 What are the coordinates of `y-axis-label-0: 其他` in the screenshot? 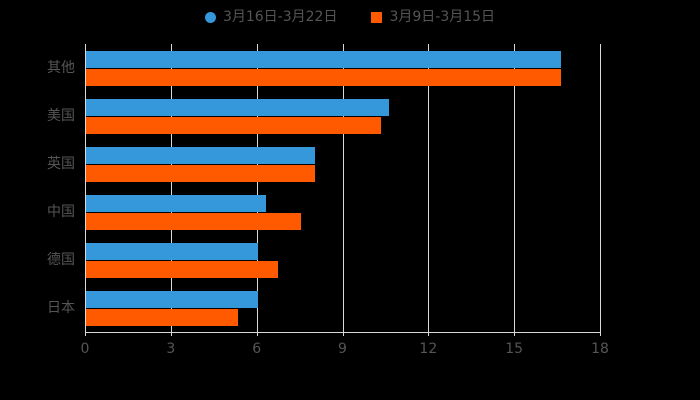 It's located at (61, 68).